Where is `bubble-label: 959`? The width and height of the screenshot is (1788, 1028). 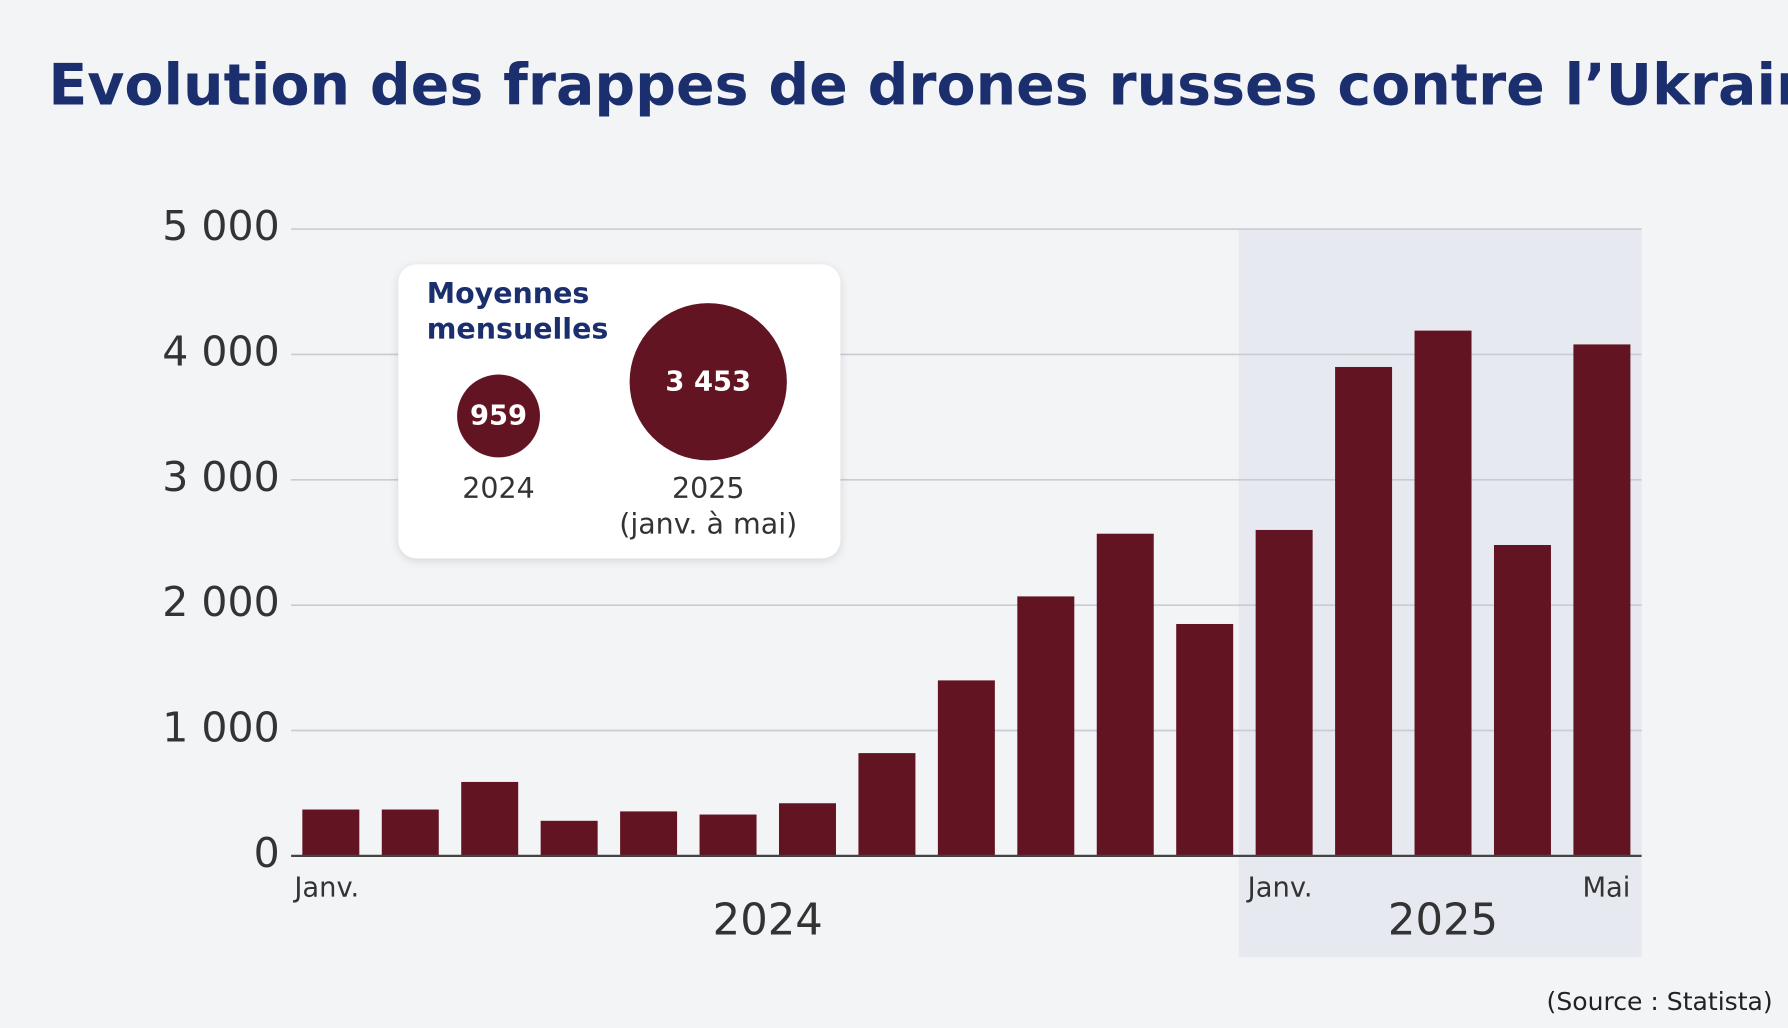 bubble-label: 959 is located at coordinates (498, 416).